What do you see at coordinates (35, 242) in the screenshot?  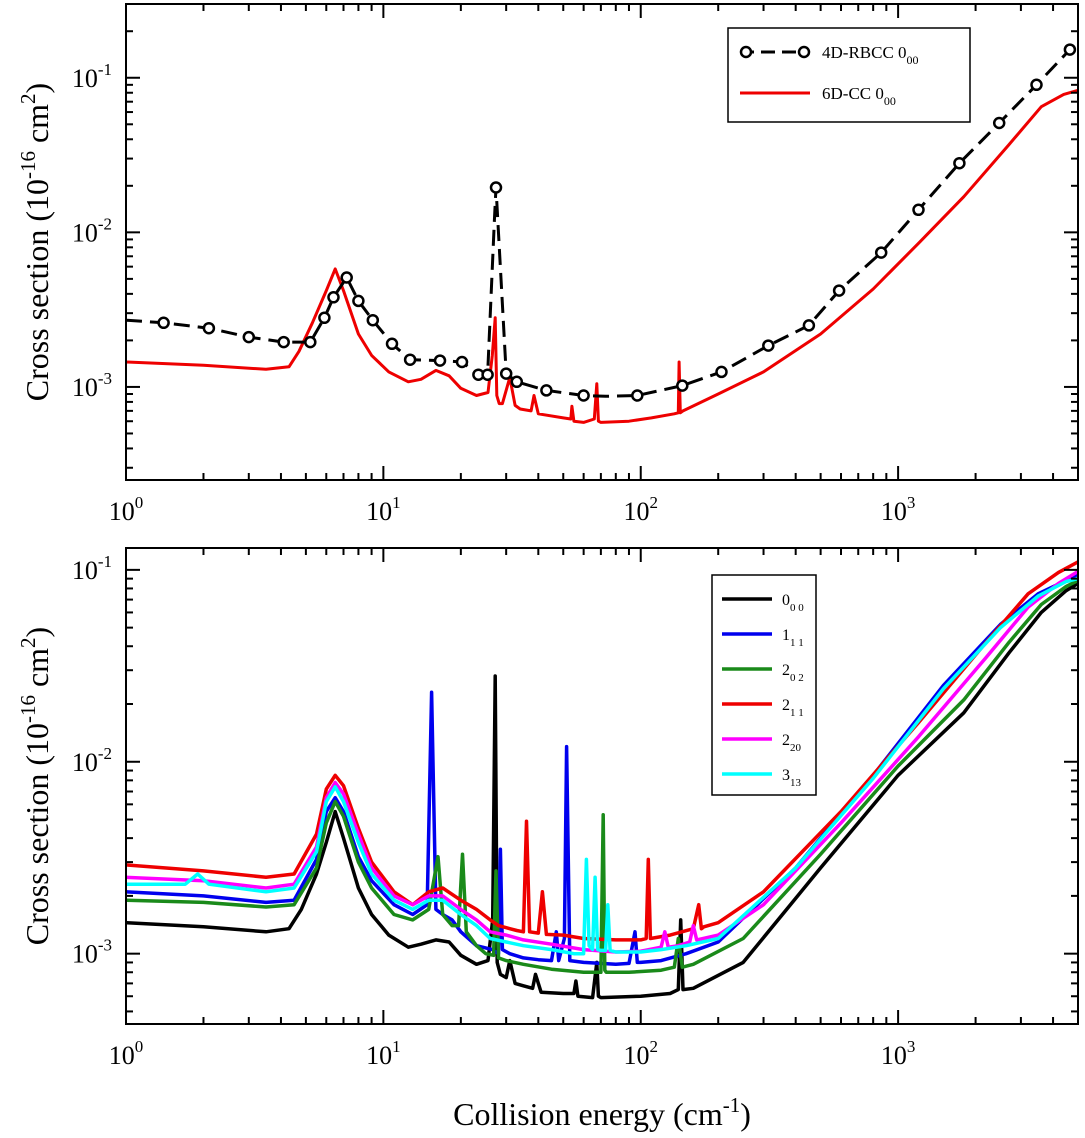 I see `y-axis-label-top: Cross section (10-16 cm2)` at bounding box center [35, 242].